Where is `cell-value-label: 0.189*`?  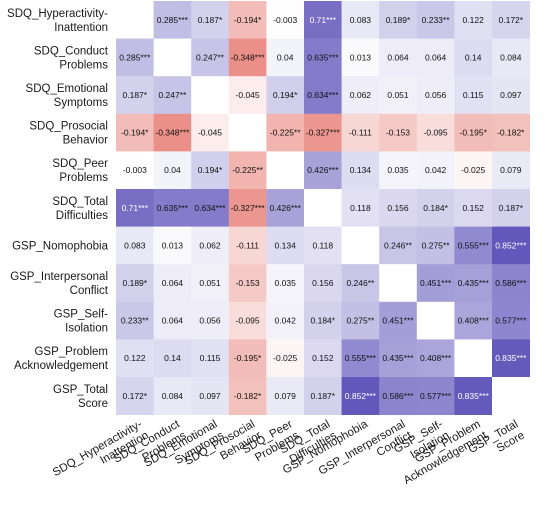 cell-value-label: 0.189* is located at coordinates (135, 283).